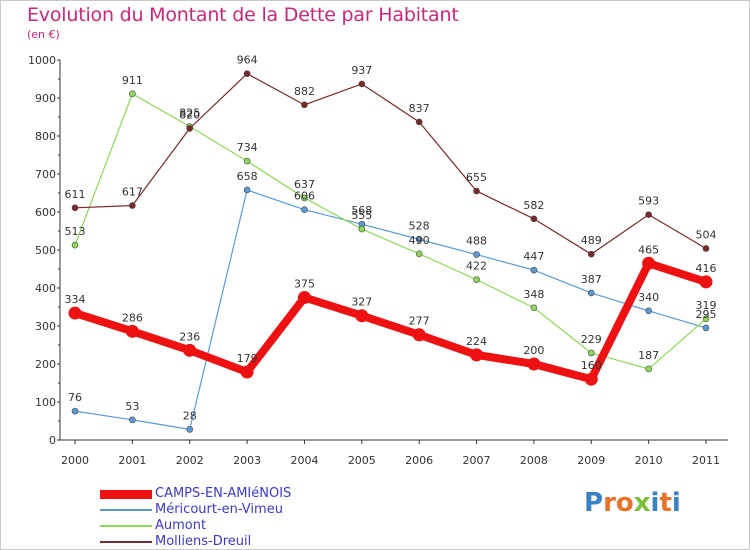  I want to click on data-label: 528, so click(419, 225).